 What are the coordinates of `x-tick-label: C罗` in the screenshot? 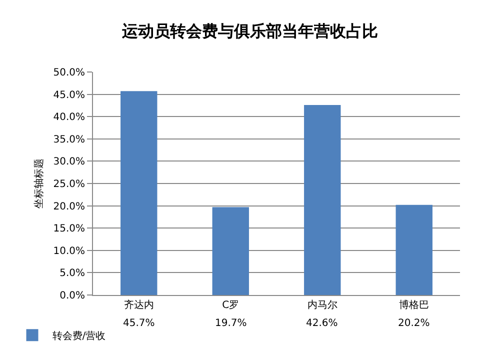 It's located at (231, 305).